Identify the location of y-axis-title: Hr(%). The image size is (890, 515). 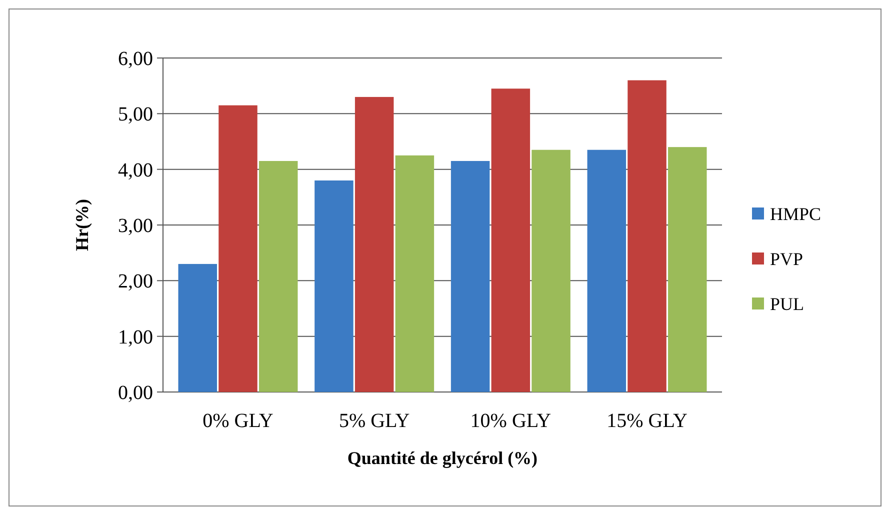
(82, 225).